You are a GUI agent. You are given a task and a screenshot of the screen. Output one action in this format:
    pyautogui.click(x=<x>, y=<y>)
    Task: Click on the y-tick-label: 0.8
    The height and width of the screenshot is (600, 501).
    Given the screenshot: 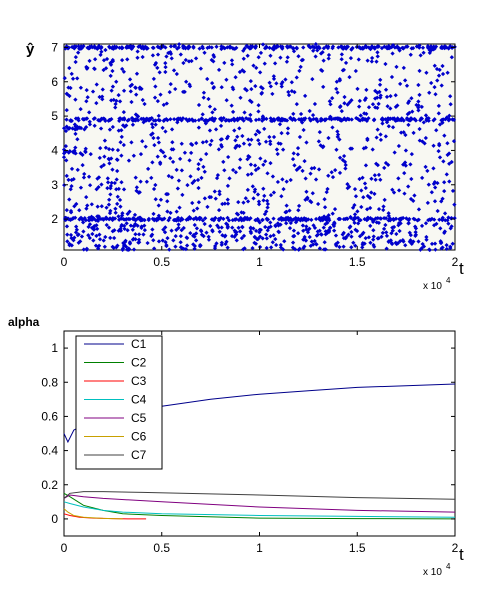 What is the action you would take?
    pyautogui.click(x=49, y=382)
    